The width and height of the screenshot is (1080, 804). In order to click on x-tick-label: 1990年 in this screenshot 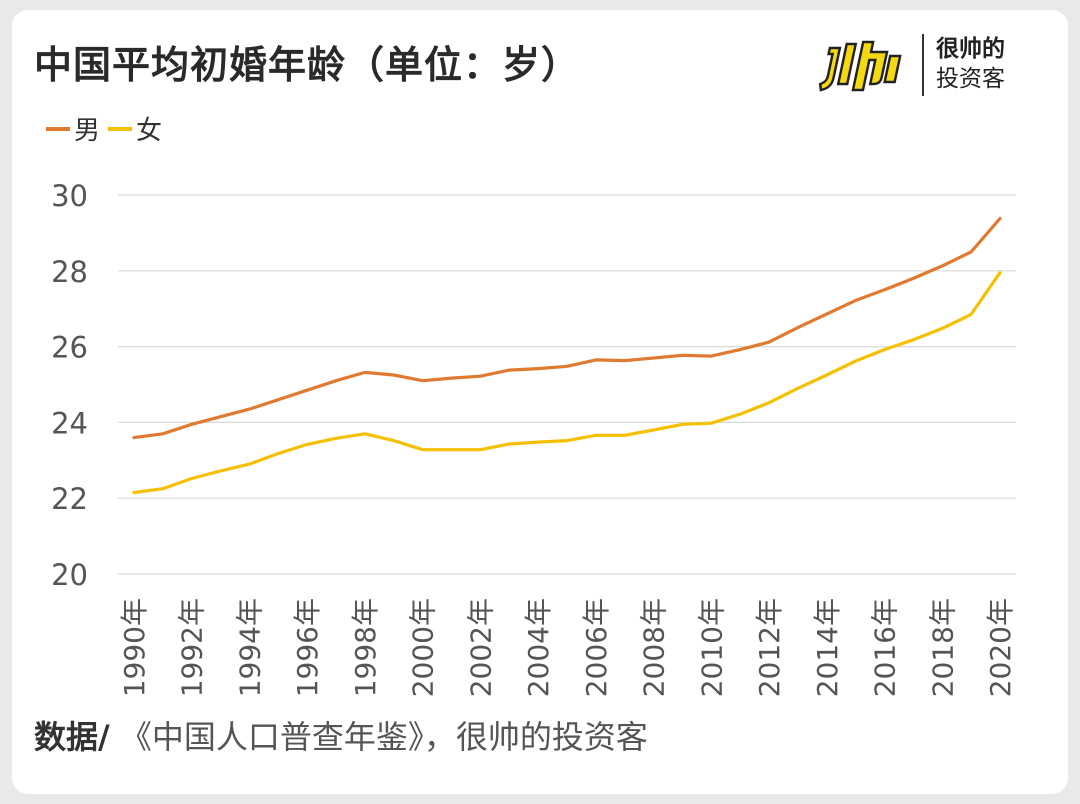, I will do `click(134, 647)`.